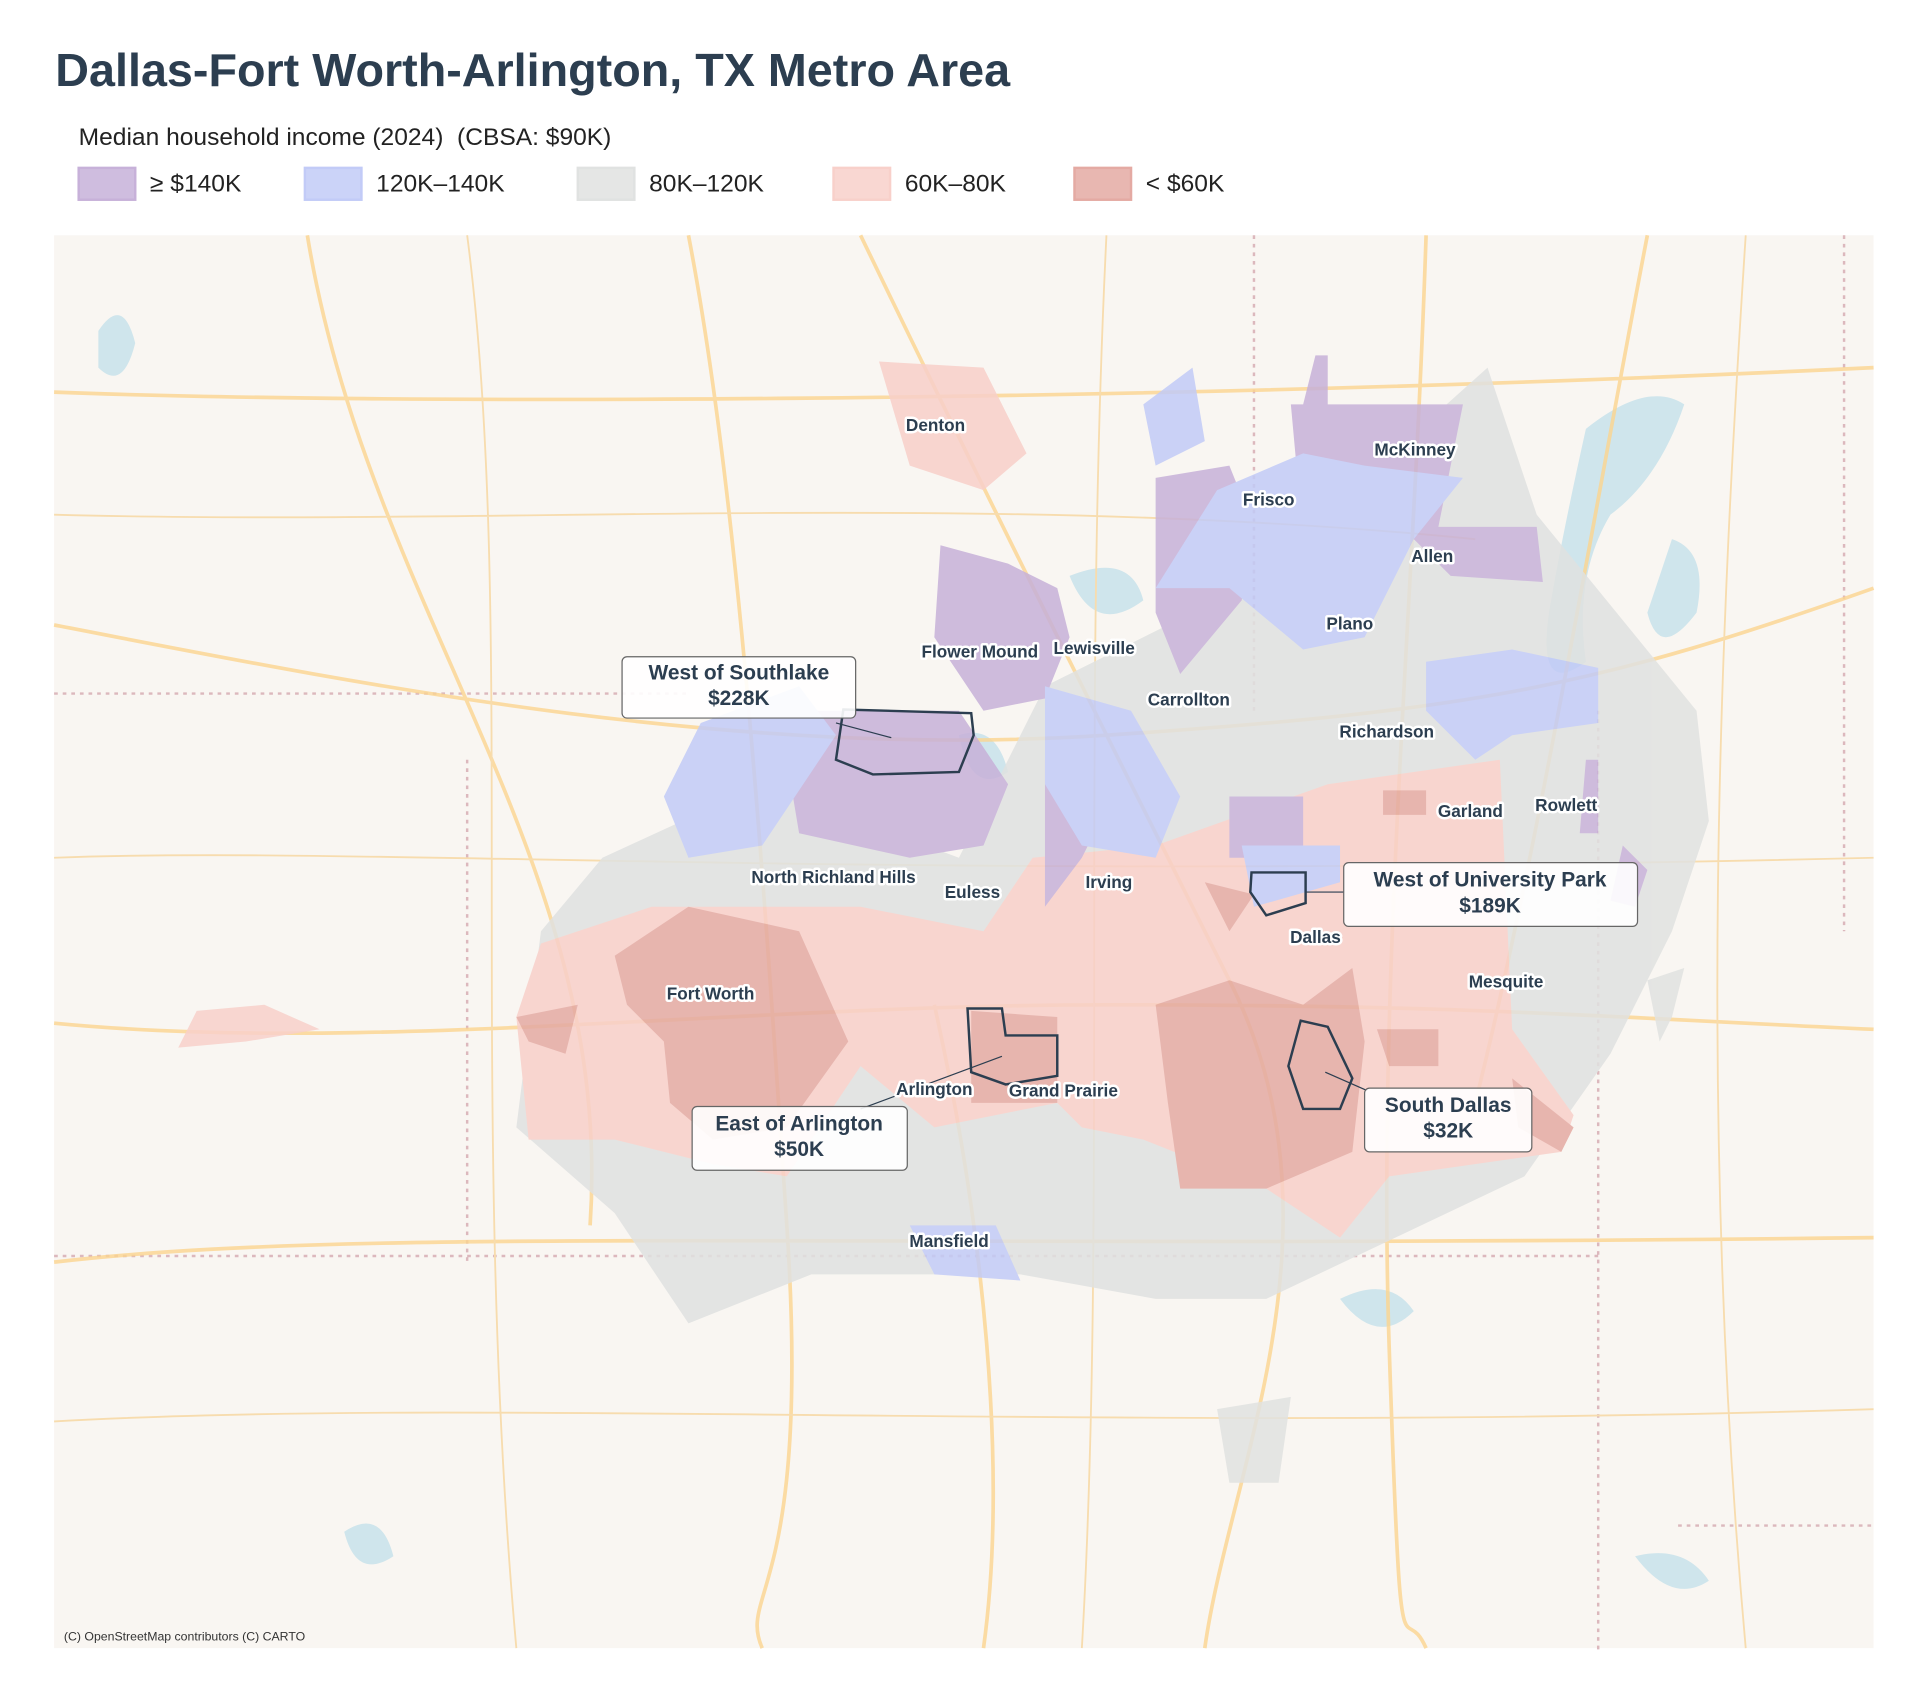 Image resolution: width=1908 pixels, height=1691 pixels. Describe the element at coordinates (738, 672) in the screenshot. I see `callout-name: West of Southlake` at that location.